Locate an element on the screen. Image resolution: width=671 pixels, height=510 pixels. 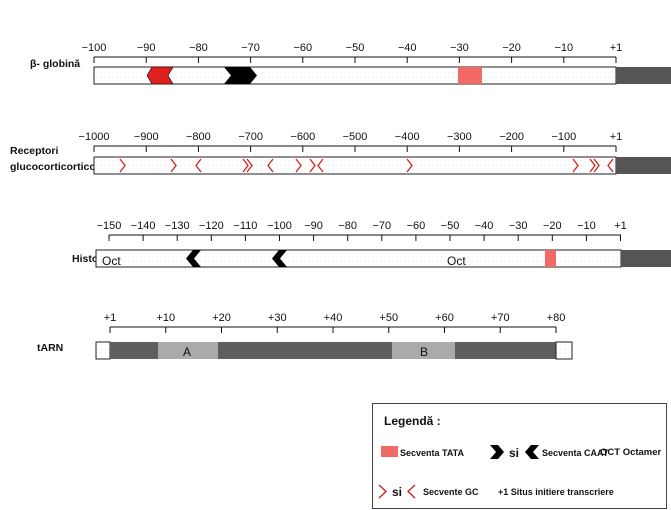
axis-beta-globin: −100 −90 −80 −70 −60 −50 −40 −30 −20 −10 +1 is located at coordinates (352, 52).